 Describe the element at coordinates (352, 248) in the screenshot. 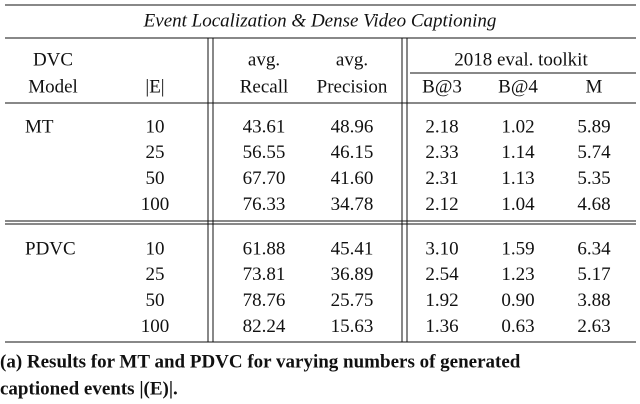

I see `table-cell: 45.41` at that location.